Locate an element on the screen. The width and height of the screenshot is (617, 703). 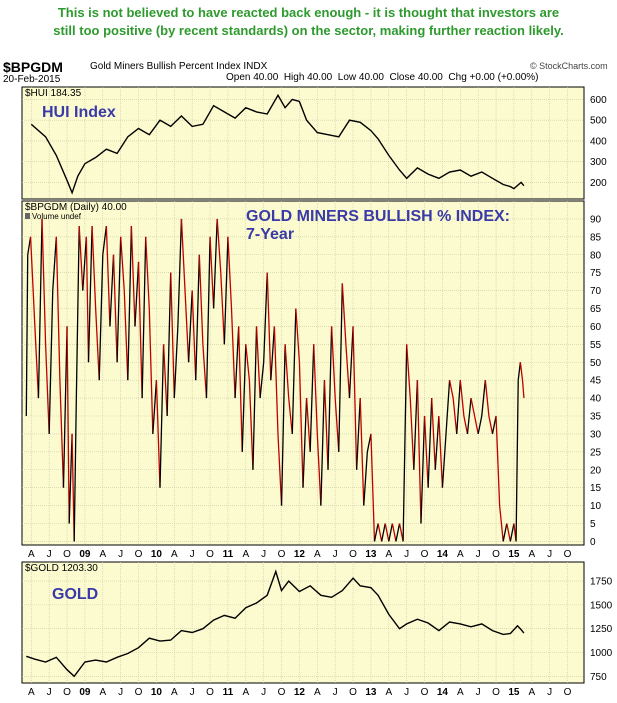
bpgdm-y-tick-label: 90 is located at coordinates (596, 219).